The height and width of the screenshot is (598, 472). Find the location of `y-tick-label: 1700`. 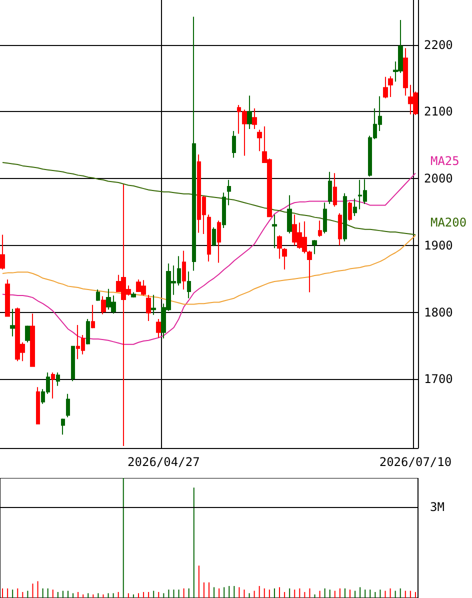

y-tick-label: 1700 is located at coordinates (438, 379).